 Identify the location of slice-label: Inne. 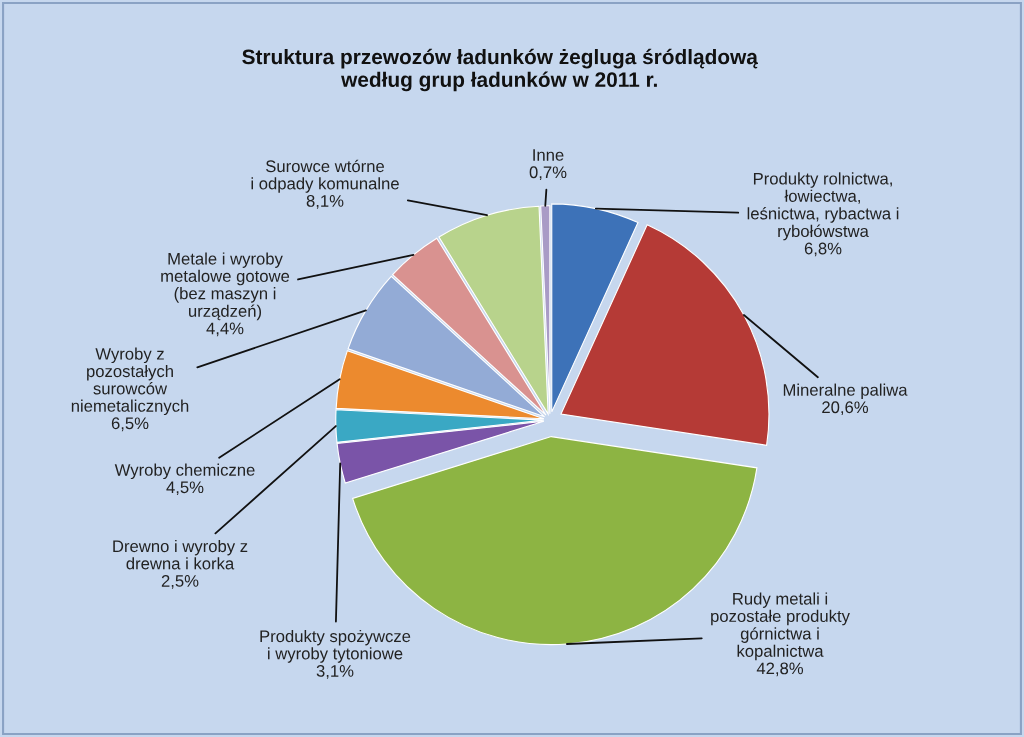
(548, 155).